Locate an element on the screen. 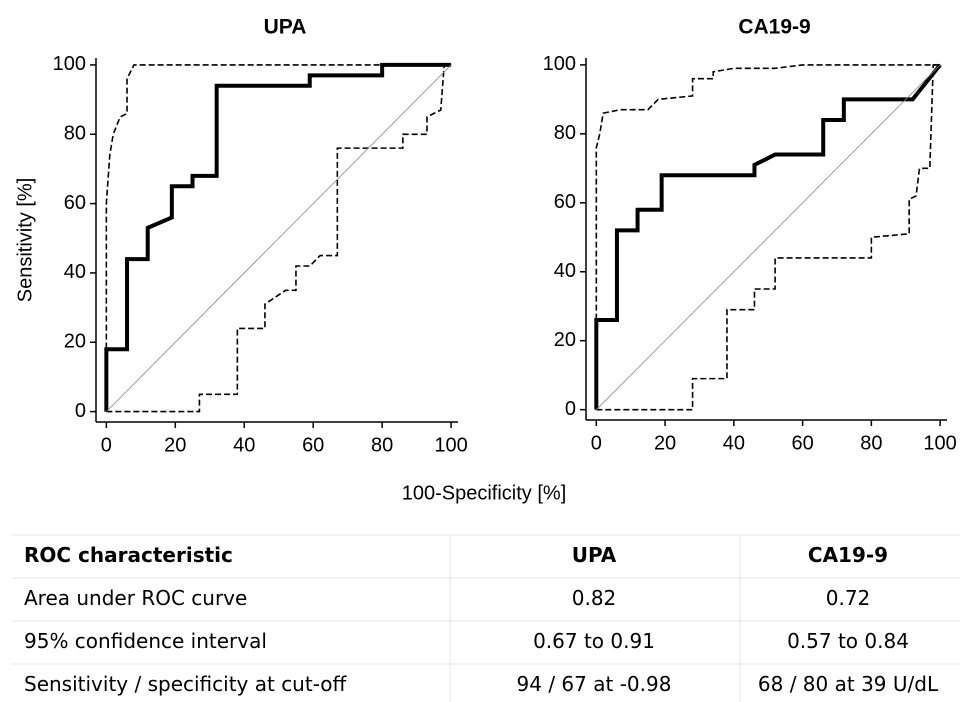 The image size is (969, 702). table-cell: 0.57 to 0.84 is located at coordinates (848, 641).